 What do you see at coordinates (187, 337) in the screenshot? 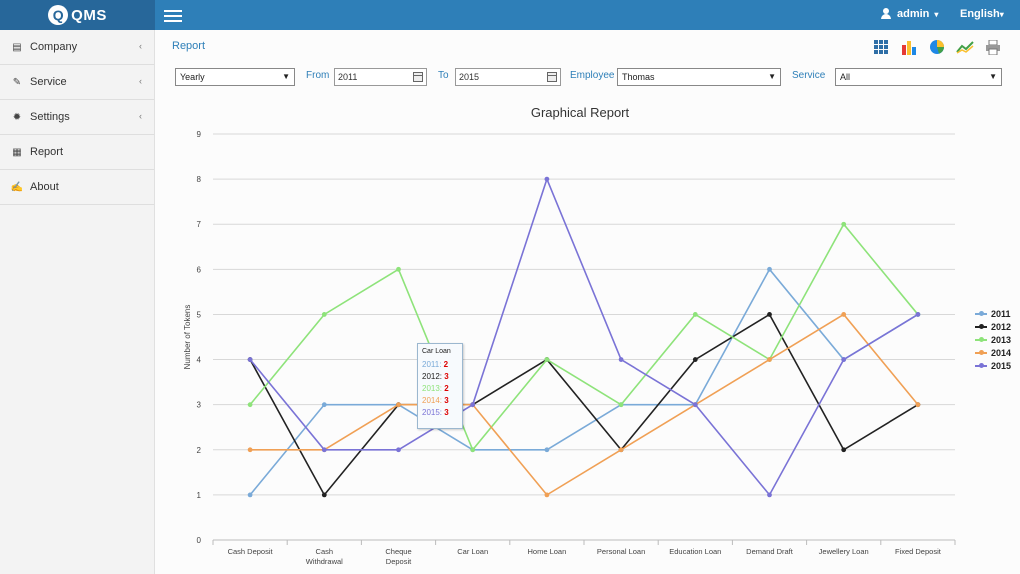
I see `y-axis-label: Number of Tokens` at bounding box center [187, 337].